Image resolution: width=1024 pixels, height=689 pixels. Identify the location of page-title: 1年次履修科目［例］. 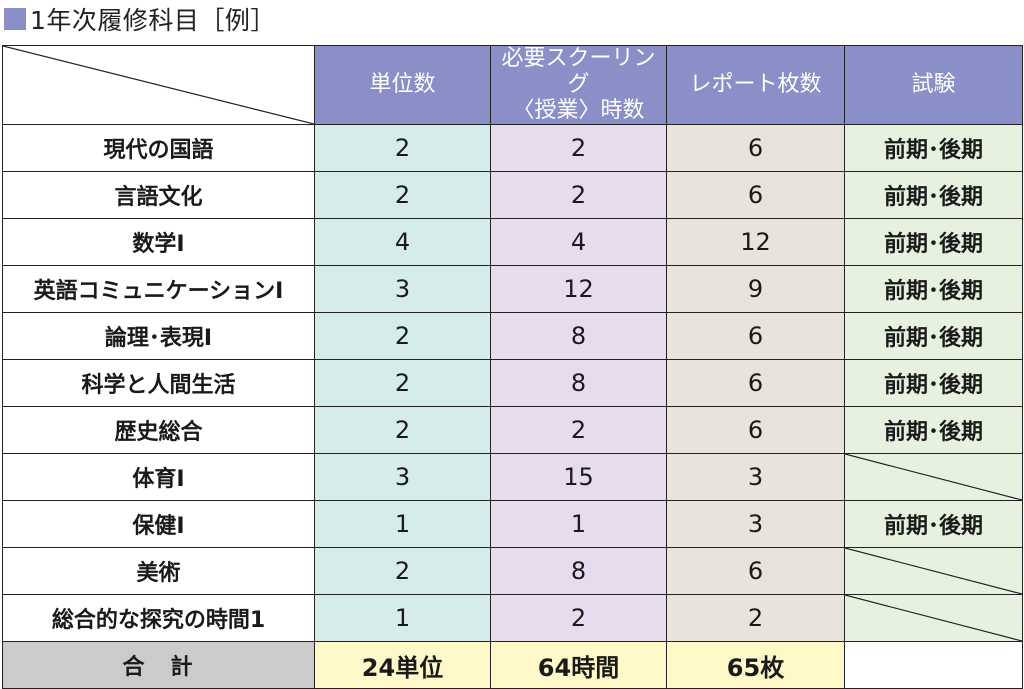
(140, 19).